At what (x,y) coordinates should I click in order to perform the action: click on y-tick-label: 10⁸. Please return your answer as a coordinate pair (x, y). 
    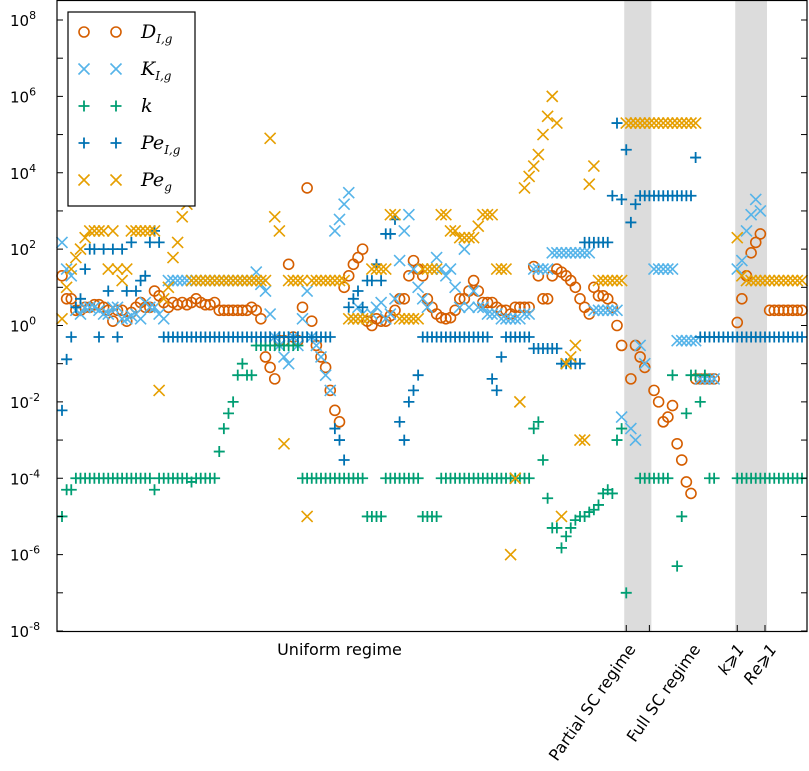
    Looking at the image, I should click on (23, 19).